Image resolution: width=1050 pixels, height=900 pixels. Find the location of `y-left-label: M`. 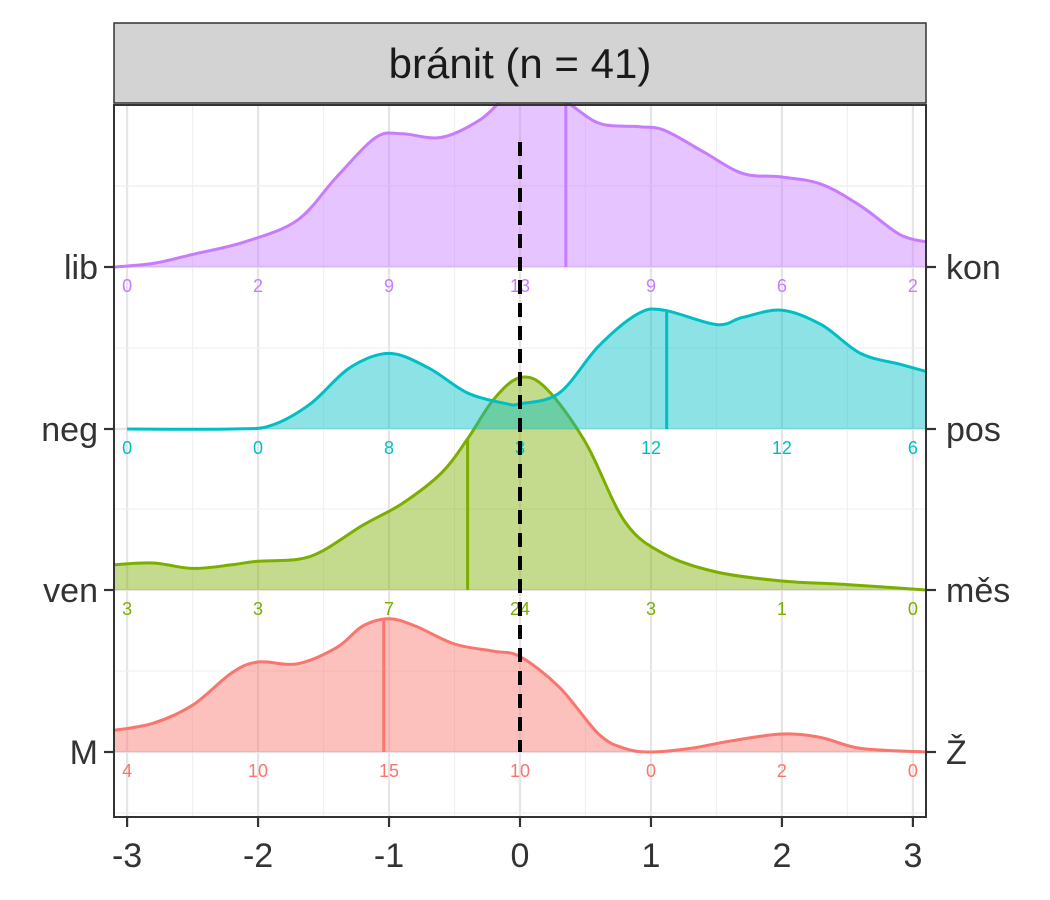

y-left-label: M is located at coordinates (84, 753).